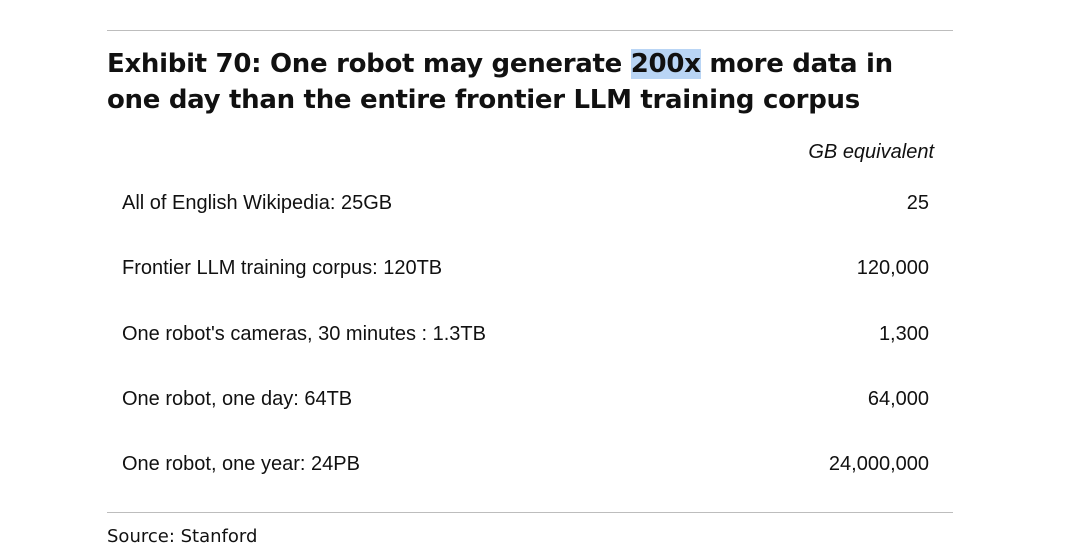  What do you see at coordinates (917, 203) in the screenshot?
I see `row-value: 25` at bounding box center [917, 203].